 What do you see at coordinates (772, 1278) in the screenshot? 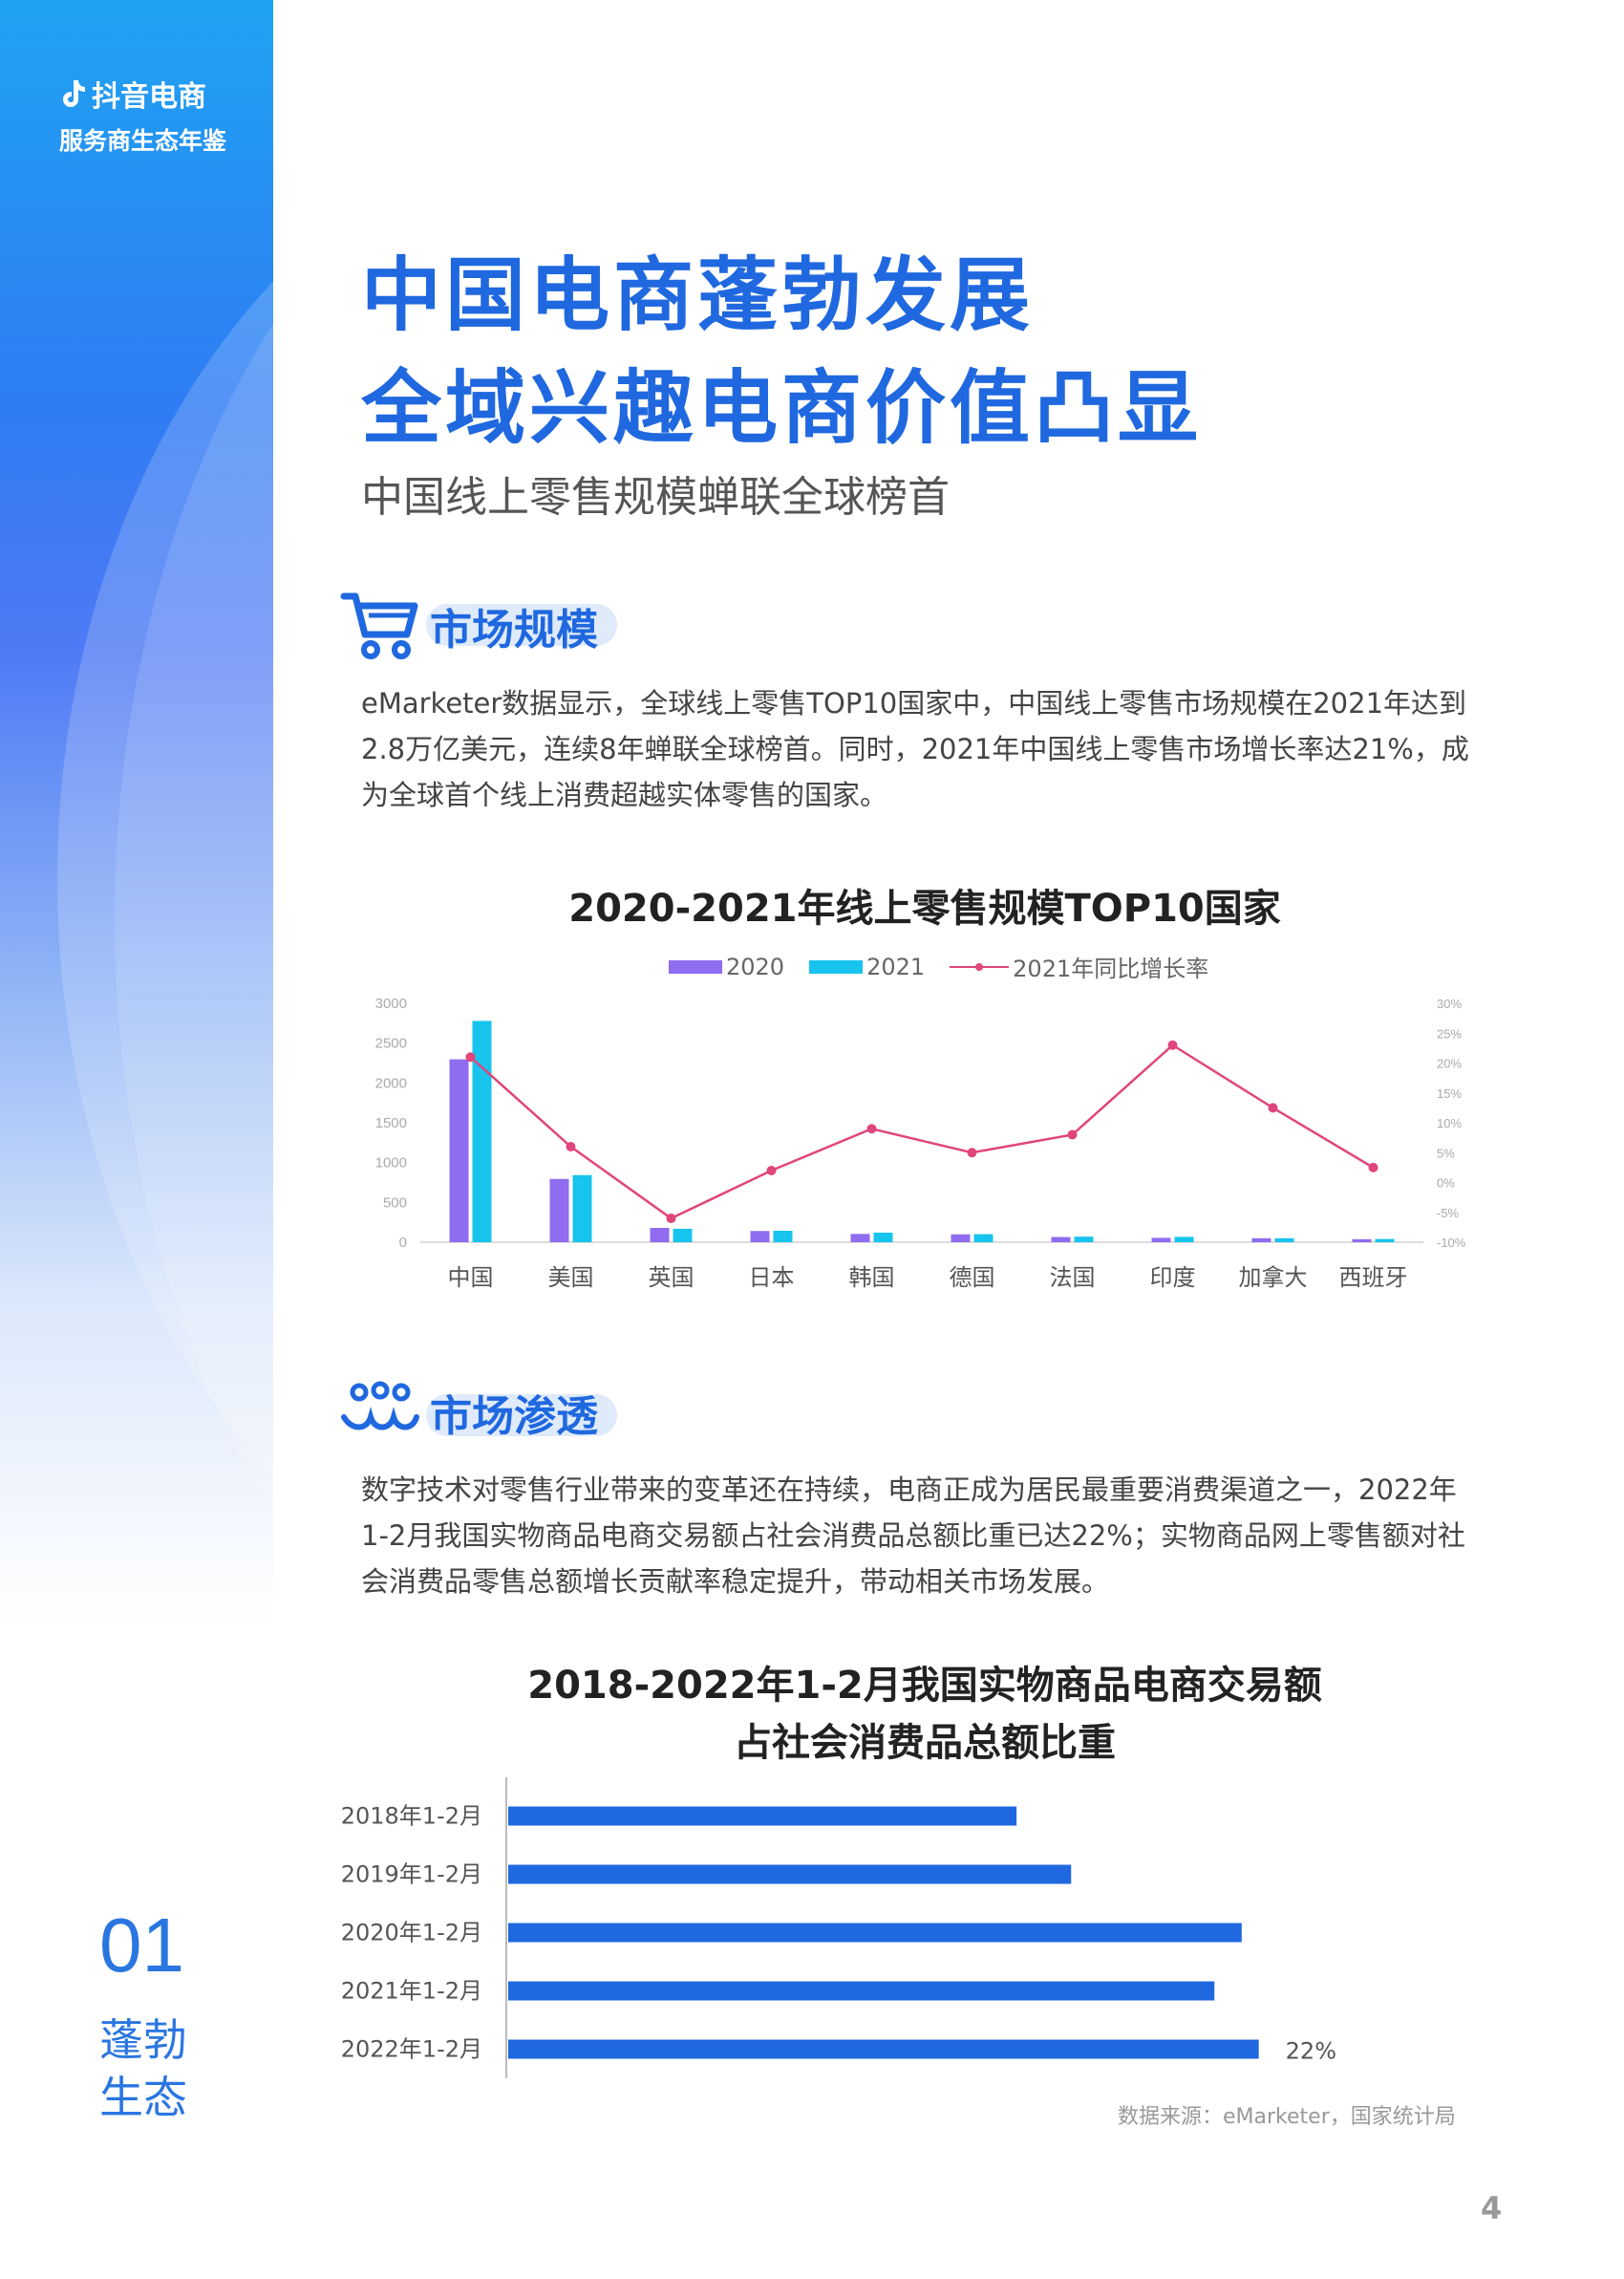
I see `x-tick-label: 日本` at bounding box center [772, 1278].